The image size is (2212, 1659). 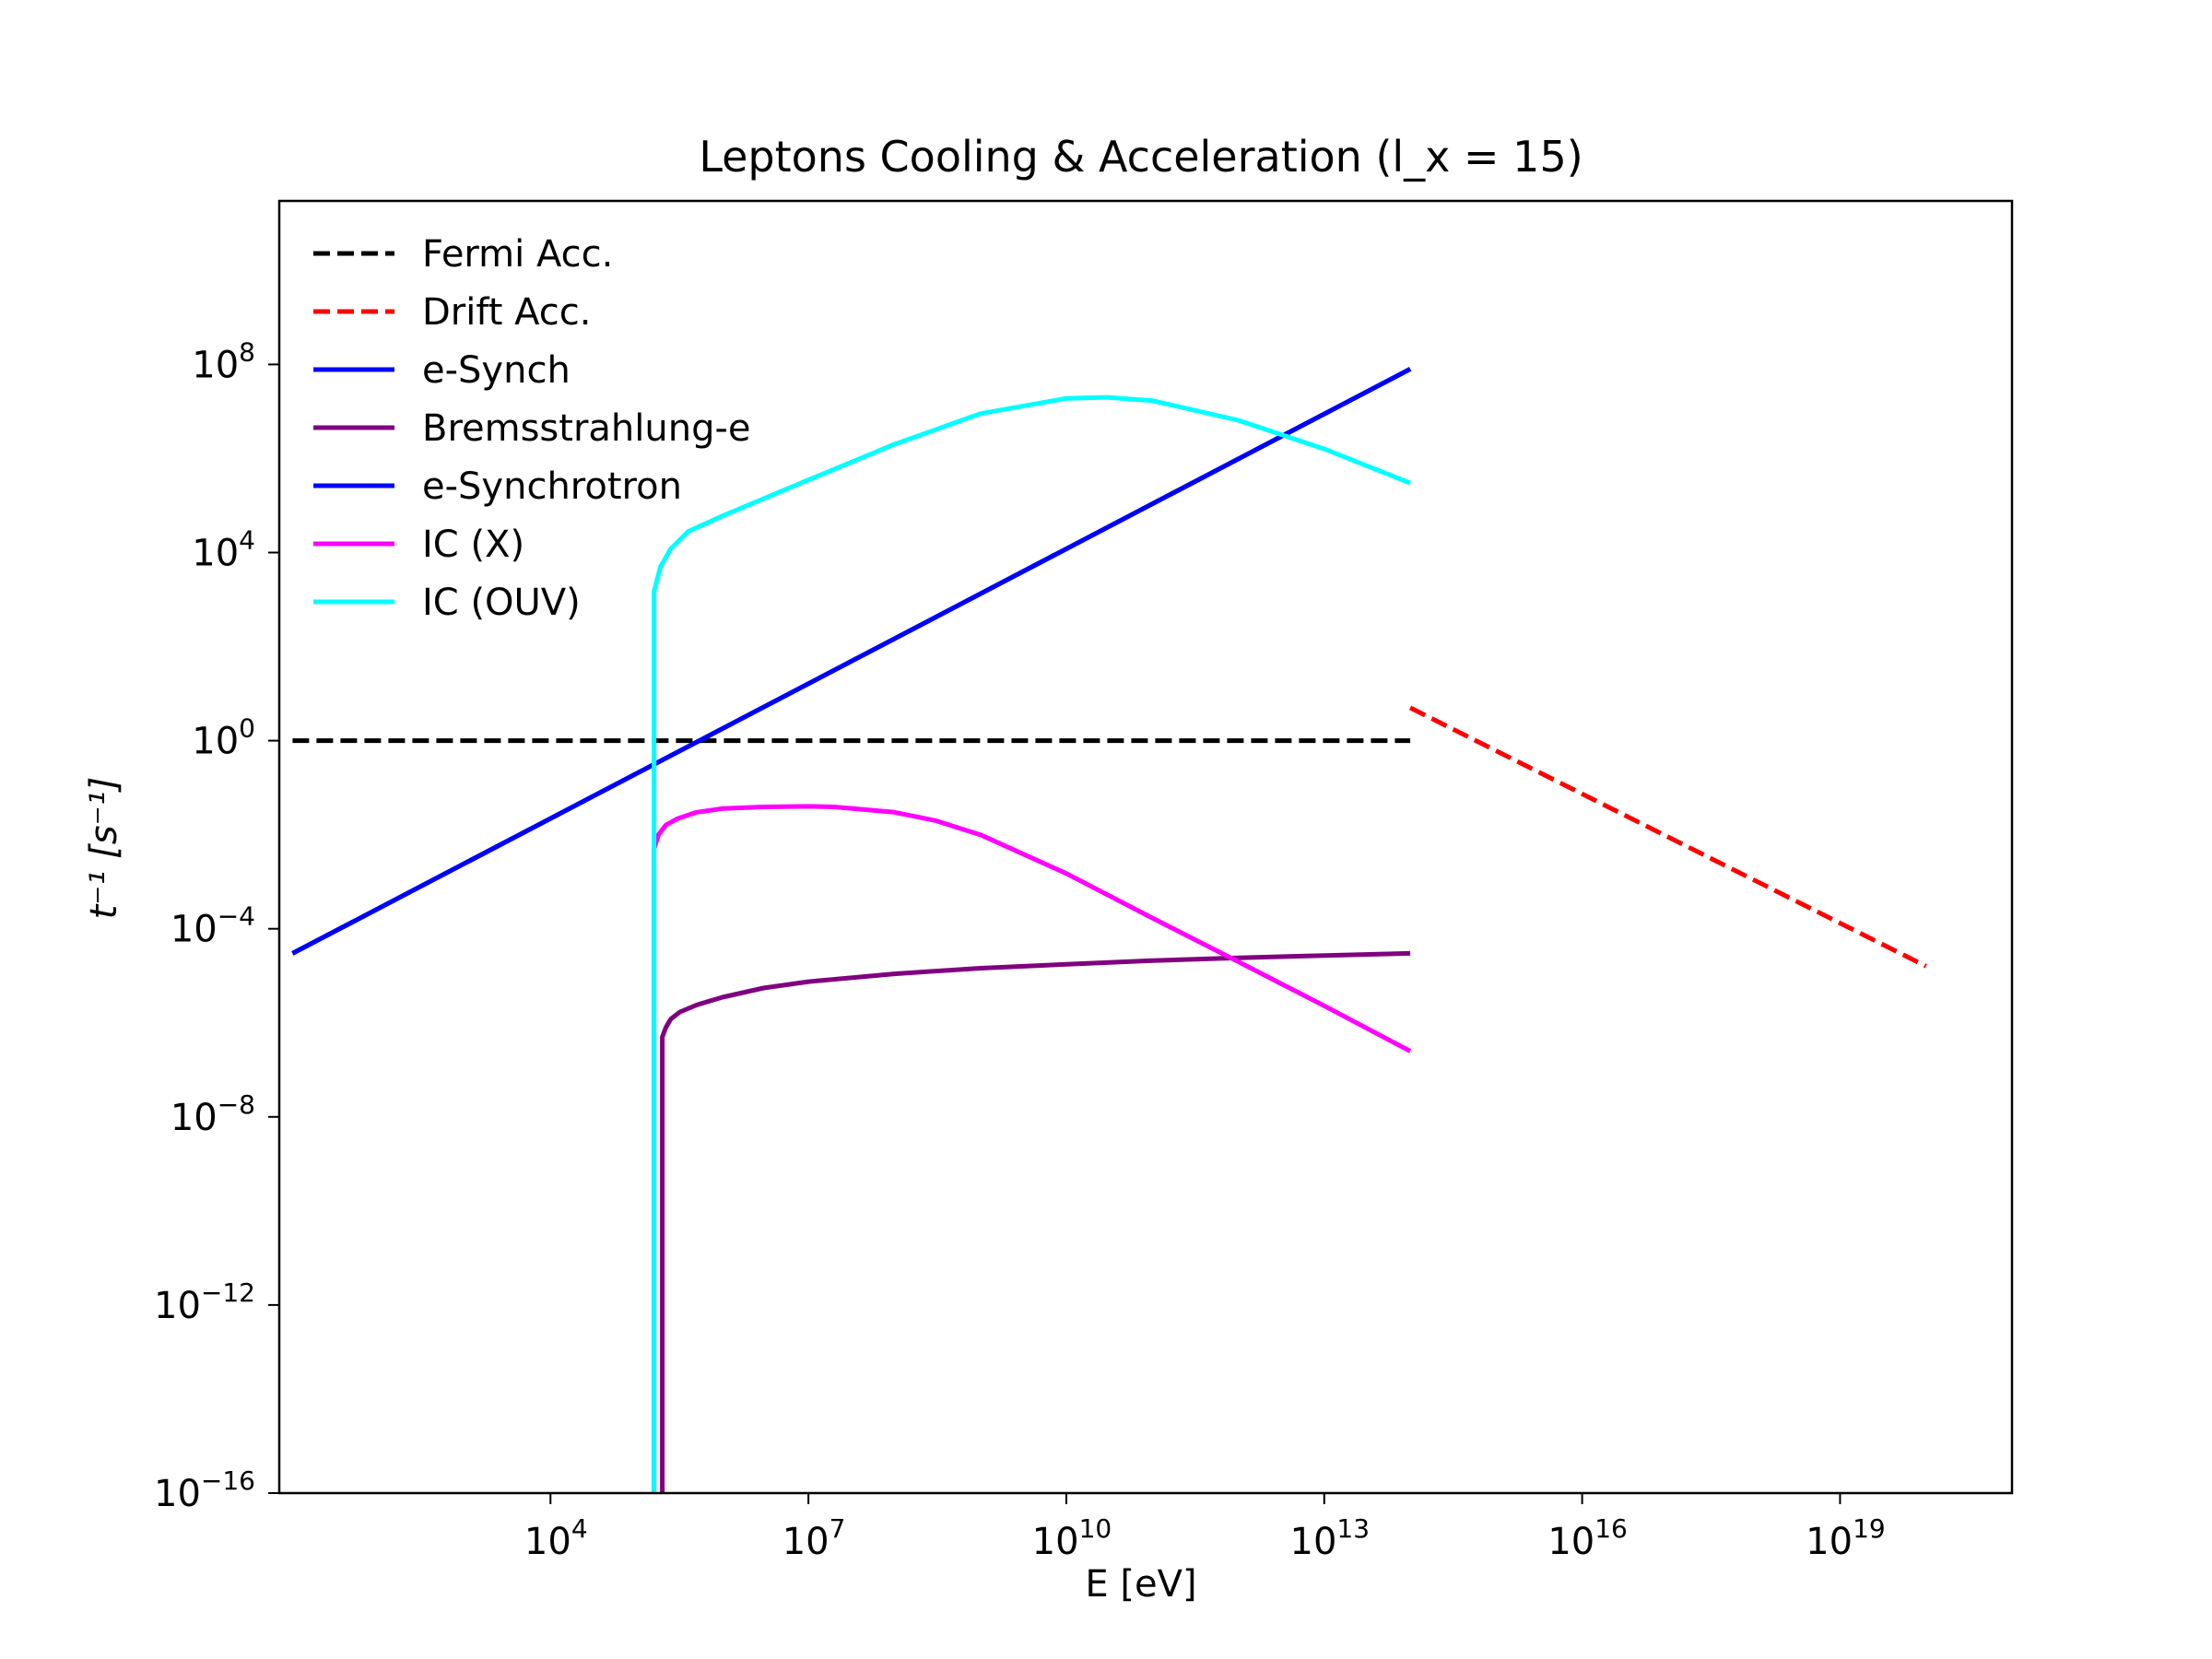 I want to click on legend-label: Drift Acc., so click(x=507, y=312).